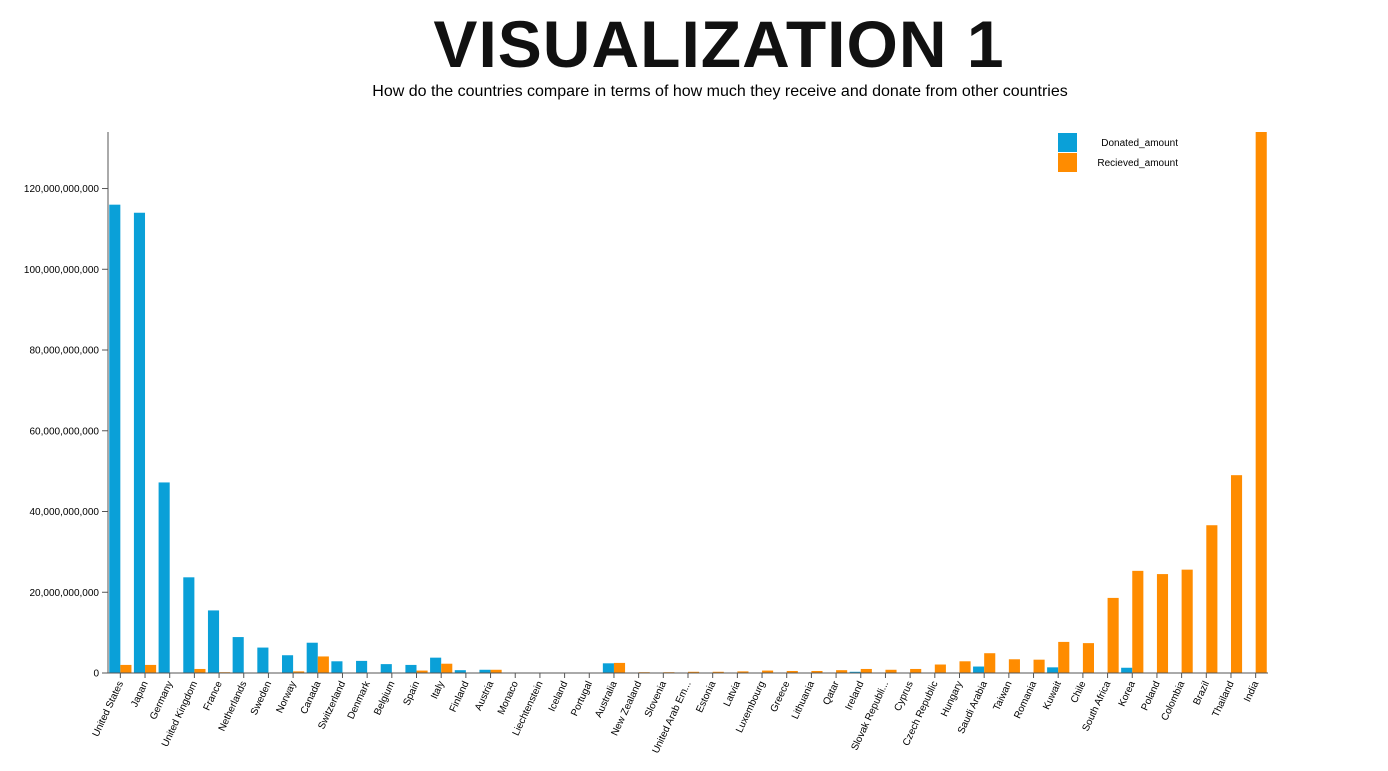 Image resolution: width=1388 pixels, height=771 pixels. I want to click on x-tick-label: India, so click(1251, 691).